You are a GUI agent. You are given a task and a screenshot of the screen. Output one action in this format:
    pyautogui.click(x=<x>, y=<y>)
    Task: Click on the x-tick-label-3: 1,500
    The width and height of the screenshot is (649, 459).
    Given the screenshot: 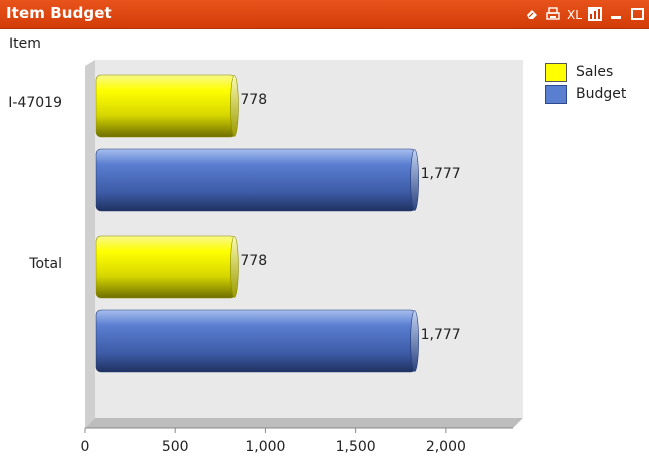 What is the action you would take?
    pyautogui.click(x=356, y=447)
    